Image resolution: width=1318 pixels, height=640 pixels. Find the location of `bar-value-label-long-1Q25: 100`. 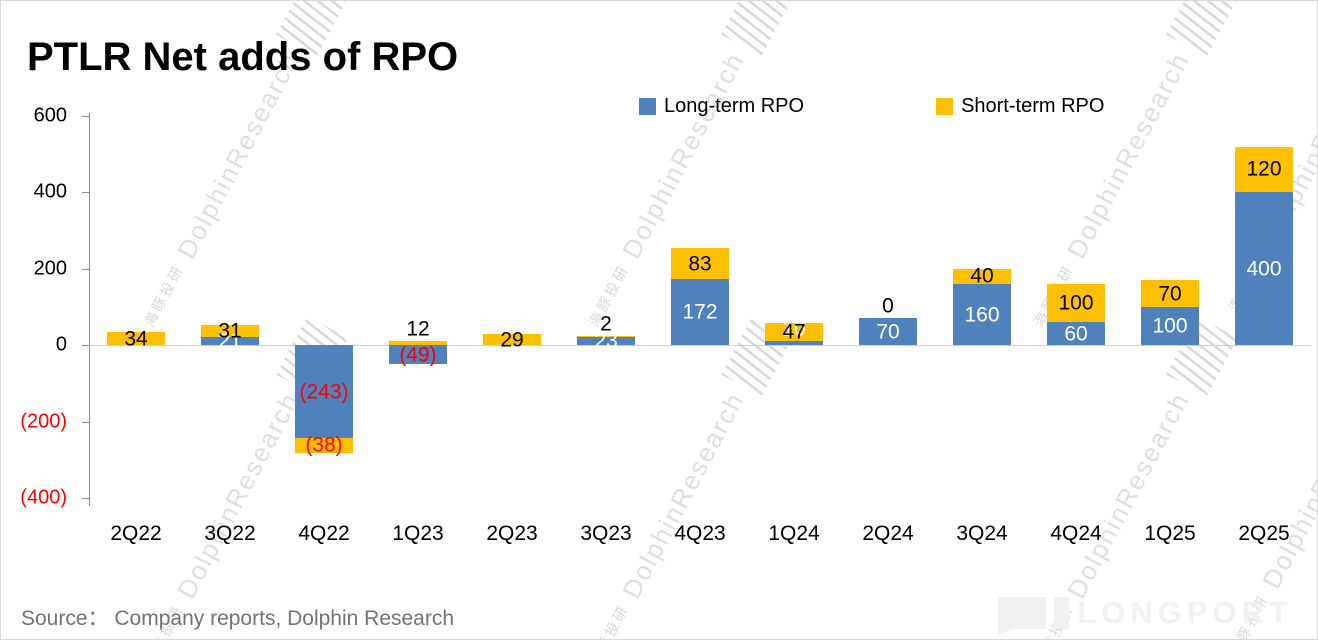

bar-value-label-long-1Q25: 100 is located at coordinates (1170, 326).